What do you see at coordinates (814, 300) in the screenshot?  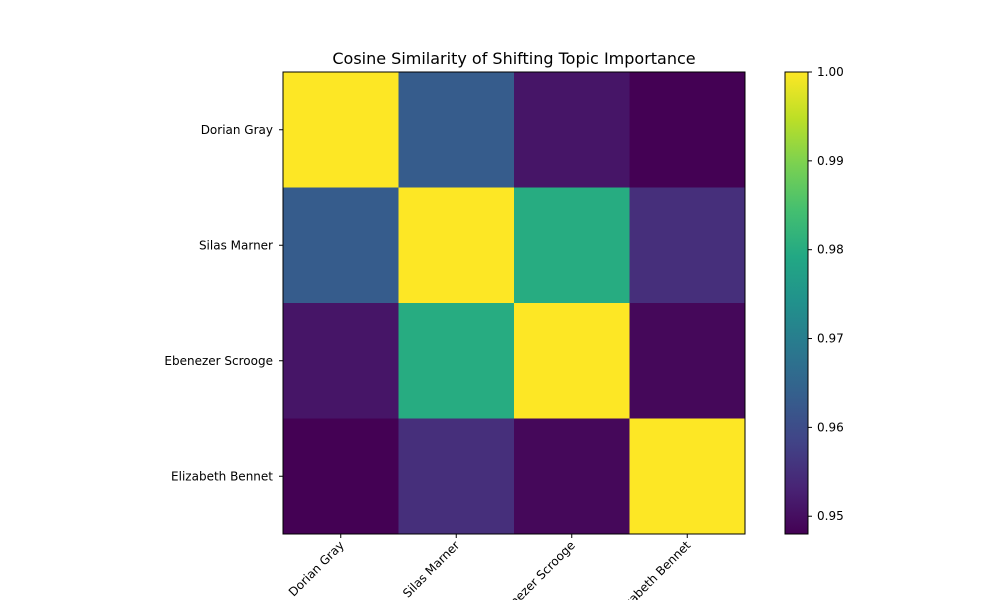 I see `colorbar: 0.95 0.96 0.97 0.98 0.99 1.00` at bounding box center [814, 300].